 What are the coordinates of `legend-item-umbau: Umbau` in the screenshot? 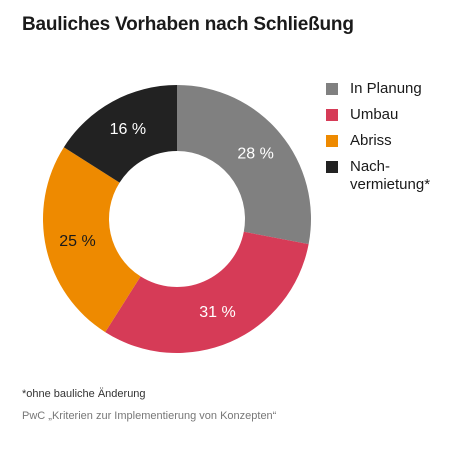 It's located at (378, 115).